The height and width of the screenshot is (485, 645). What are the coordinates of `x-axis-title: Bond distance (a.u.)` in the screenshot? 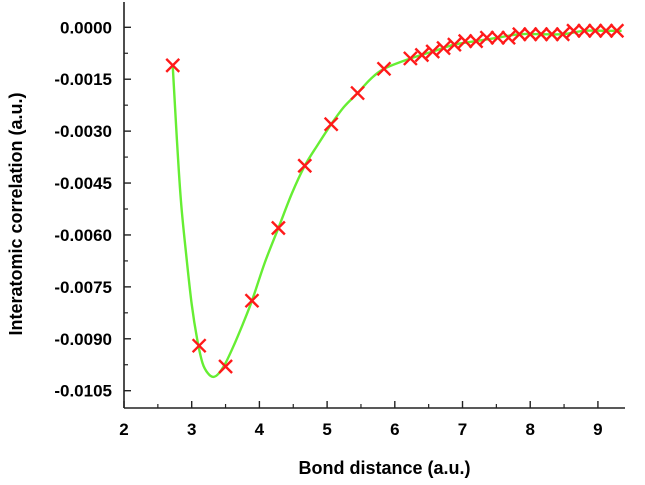 It's located at (384, 468).